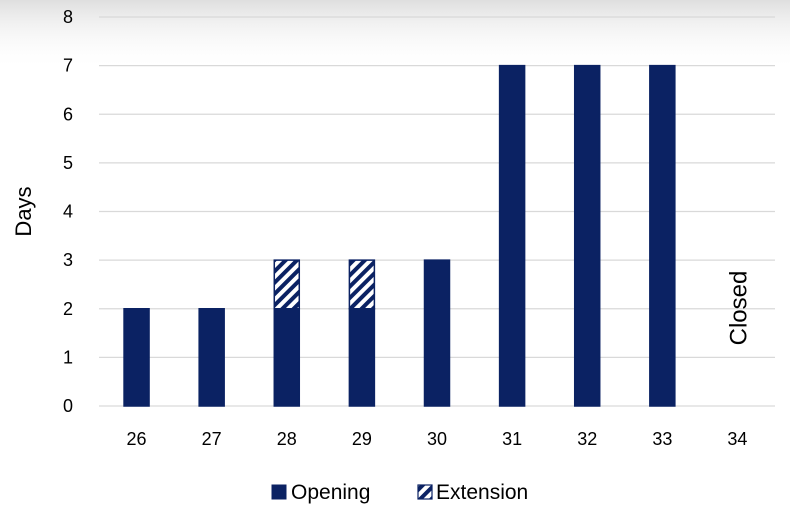  Describe the element at coordinates (395, 35) in the screenshot. I see `top-shading` at that location.